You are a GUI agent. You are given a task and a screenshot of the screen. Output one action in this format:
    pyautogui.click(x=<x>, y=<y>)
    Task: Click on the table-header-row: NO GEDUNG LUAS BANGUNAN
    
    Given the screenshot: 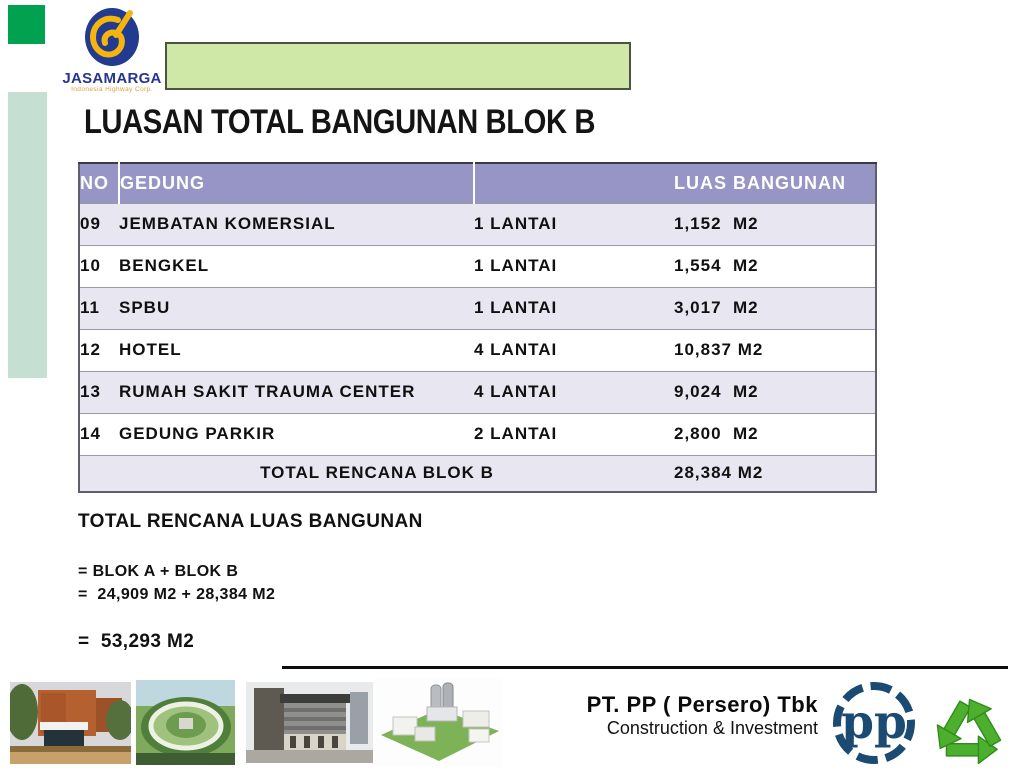 What is the action you would take?
    pyautogui.click(x=477, y=183)
    